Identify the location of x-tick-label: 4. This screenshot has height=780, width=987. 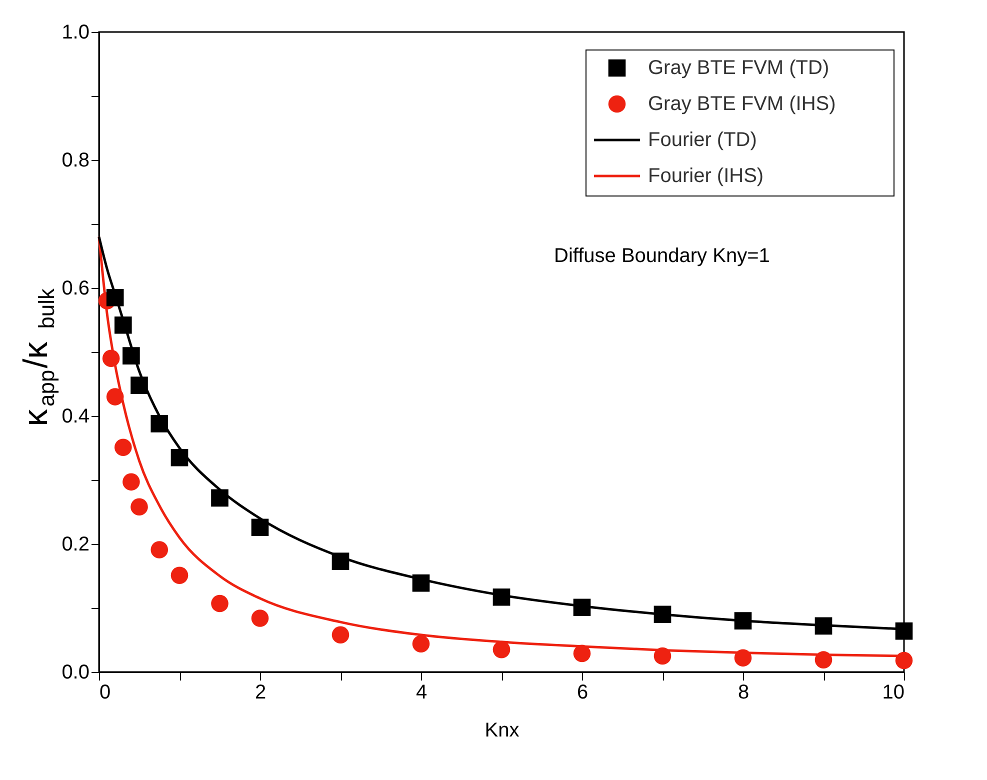
(422, 693).